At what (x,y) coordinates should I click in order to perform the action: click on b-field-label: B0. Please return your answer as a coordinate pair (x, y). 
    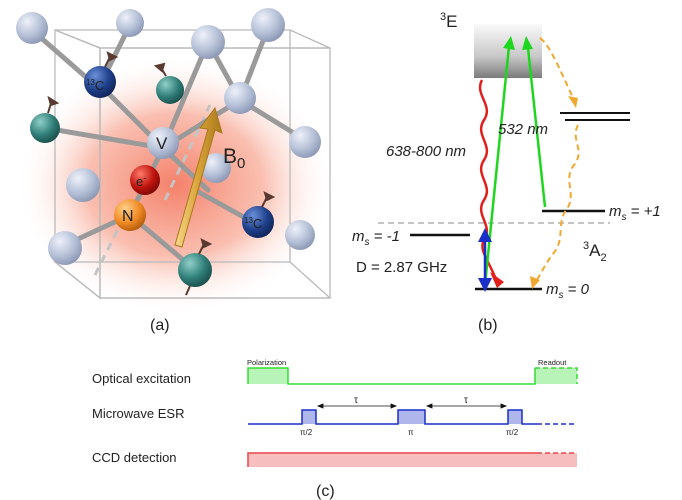
    Looking at the image, I should click on (234, 158).